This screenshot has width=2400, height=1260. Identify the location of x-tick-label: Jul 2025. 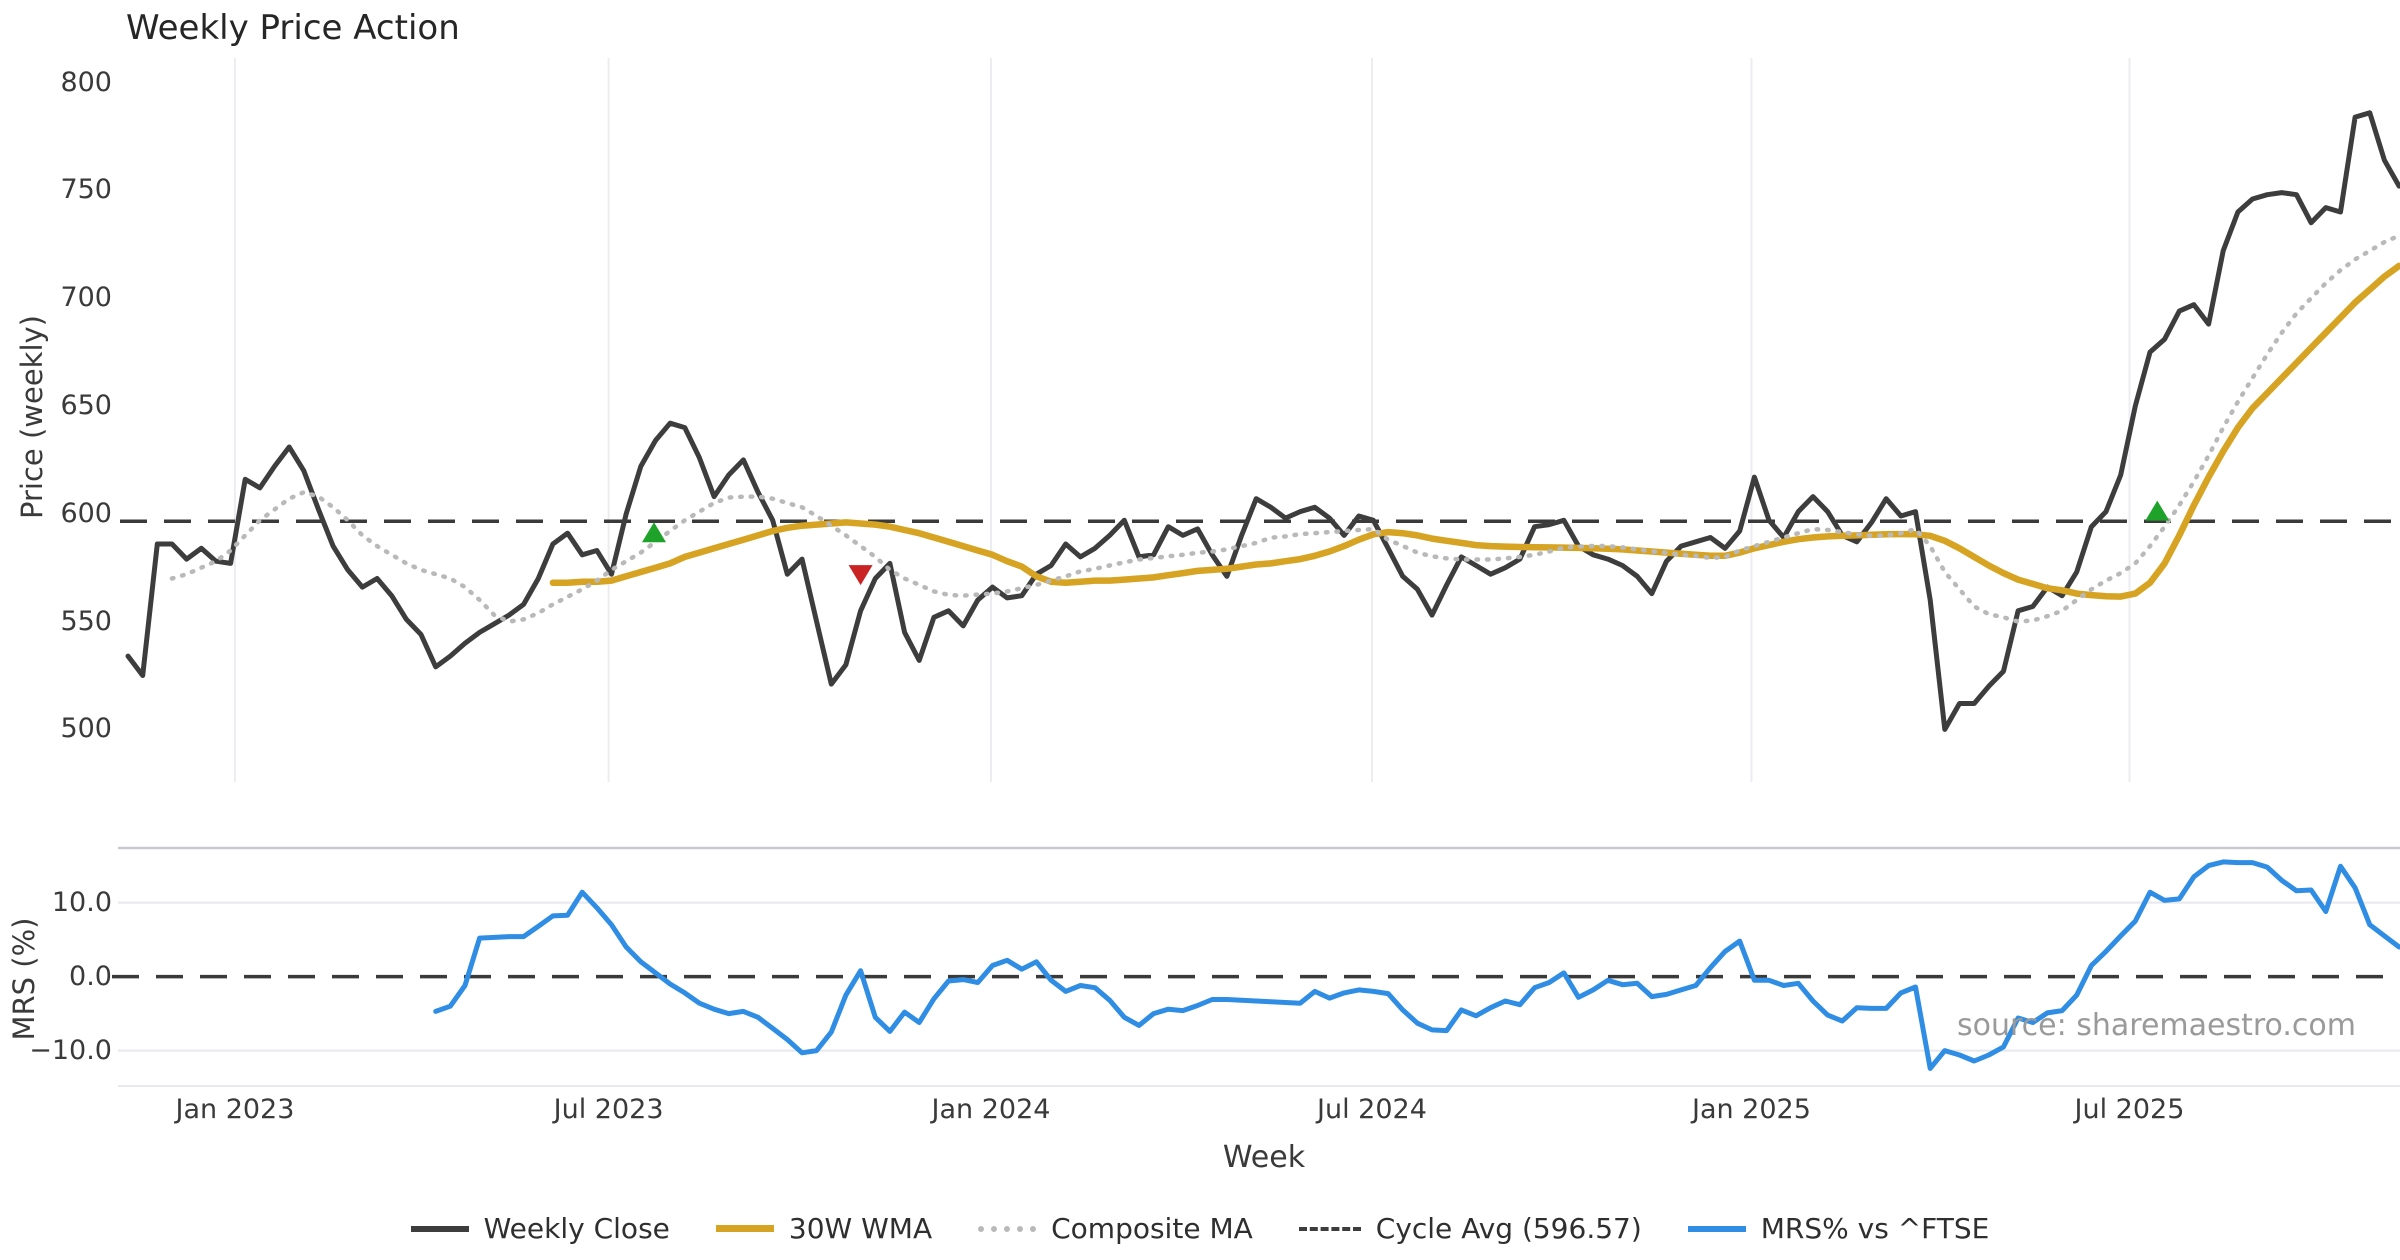
(2129, 1109).